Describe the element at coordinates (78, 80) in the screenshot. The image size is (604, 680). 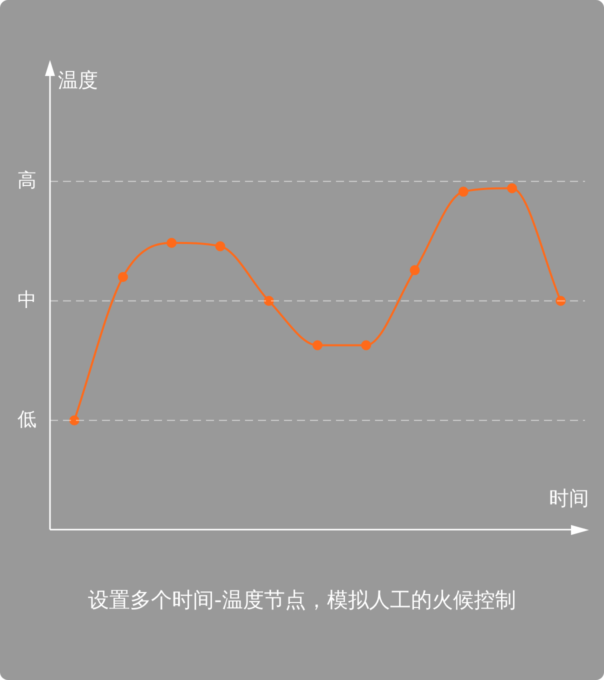
I see `y-axis-title: 温度` at that location.